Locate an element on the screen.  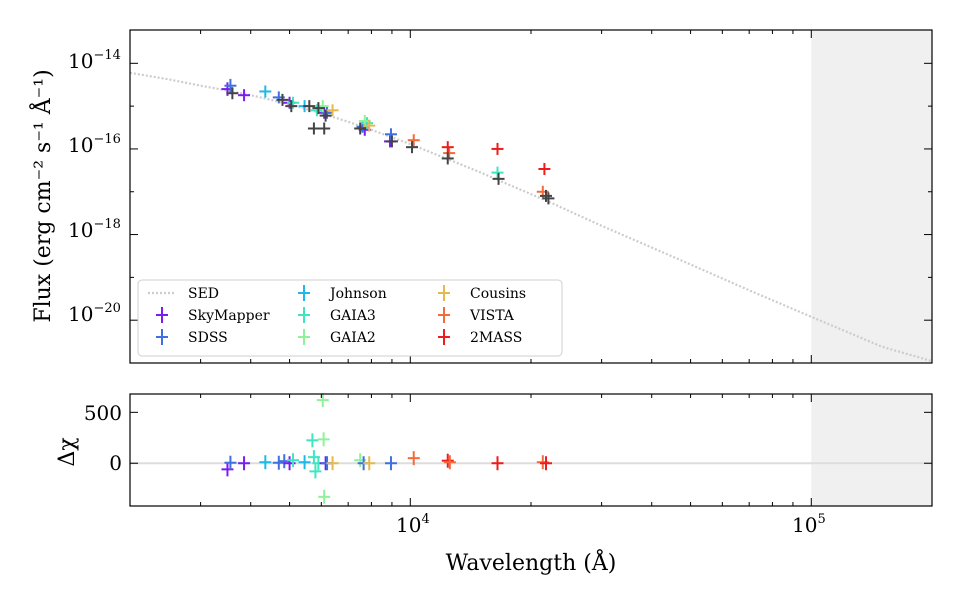
legend-label: SED is located at coordinates (203, 294).